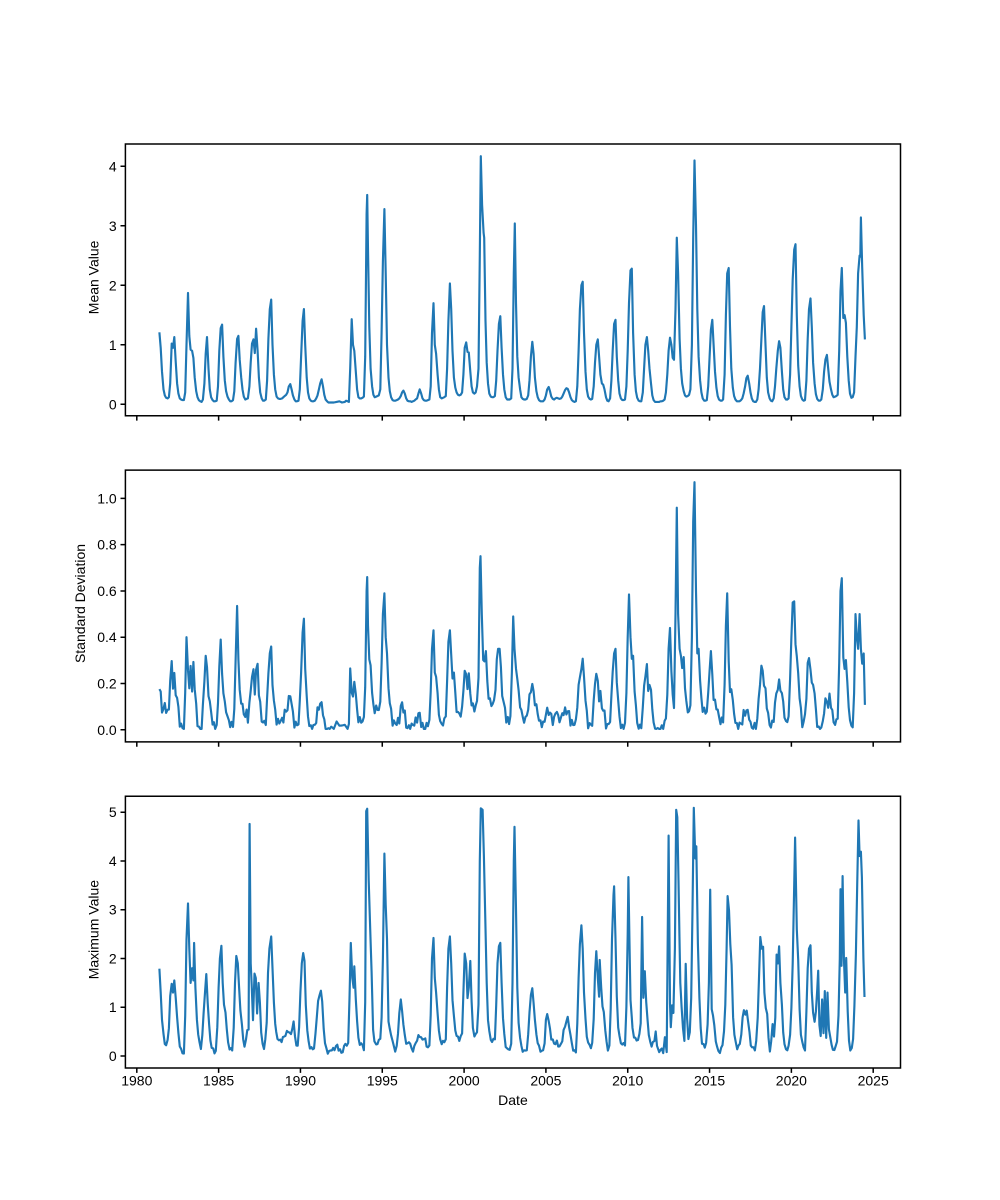  What do you see at coordinates (709, 1081) in the screenshot?
I see `svg-text: 2015` at bounding box center [709, 1081].